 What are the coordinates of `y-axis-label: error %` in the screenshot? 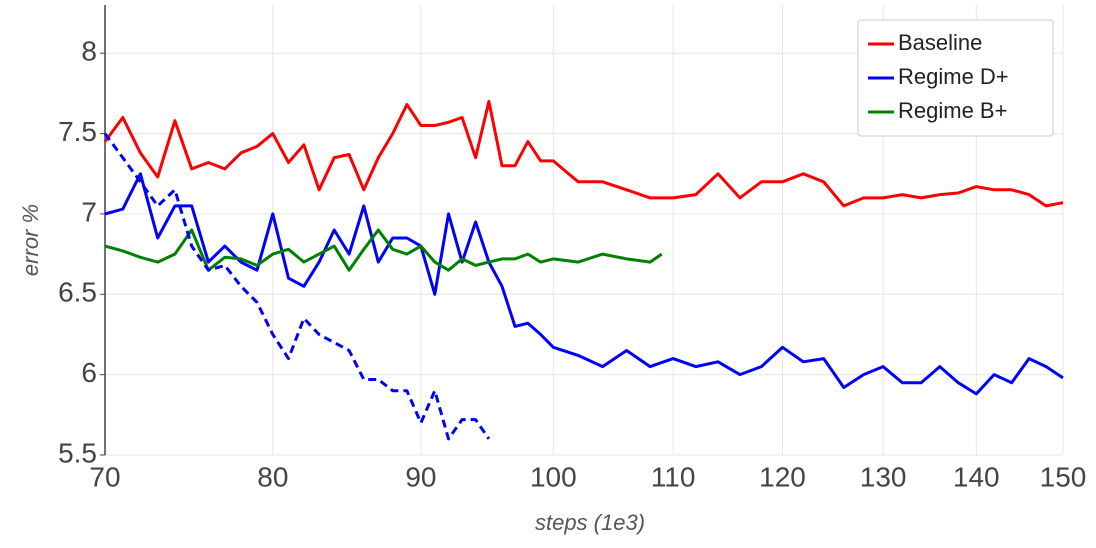 It's located at (30, 240).